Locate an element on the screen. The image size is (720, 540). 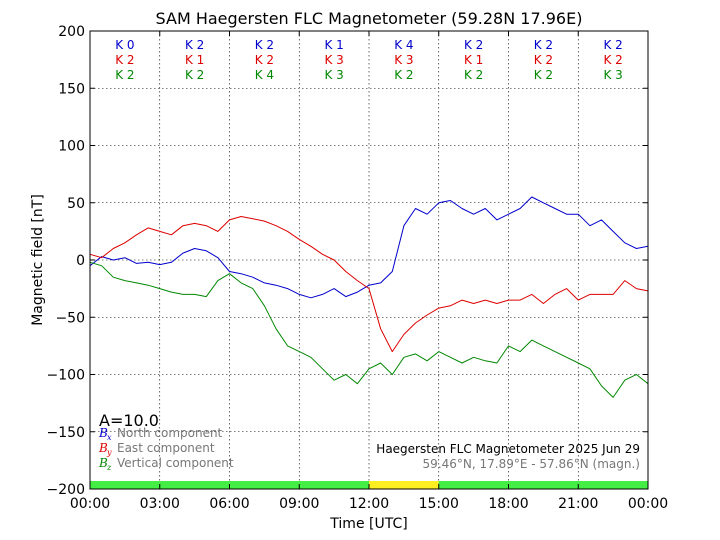
x-tick-label: 03:00 is located at coordinates (160, 504).